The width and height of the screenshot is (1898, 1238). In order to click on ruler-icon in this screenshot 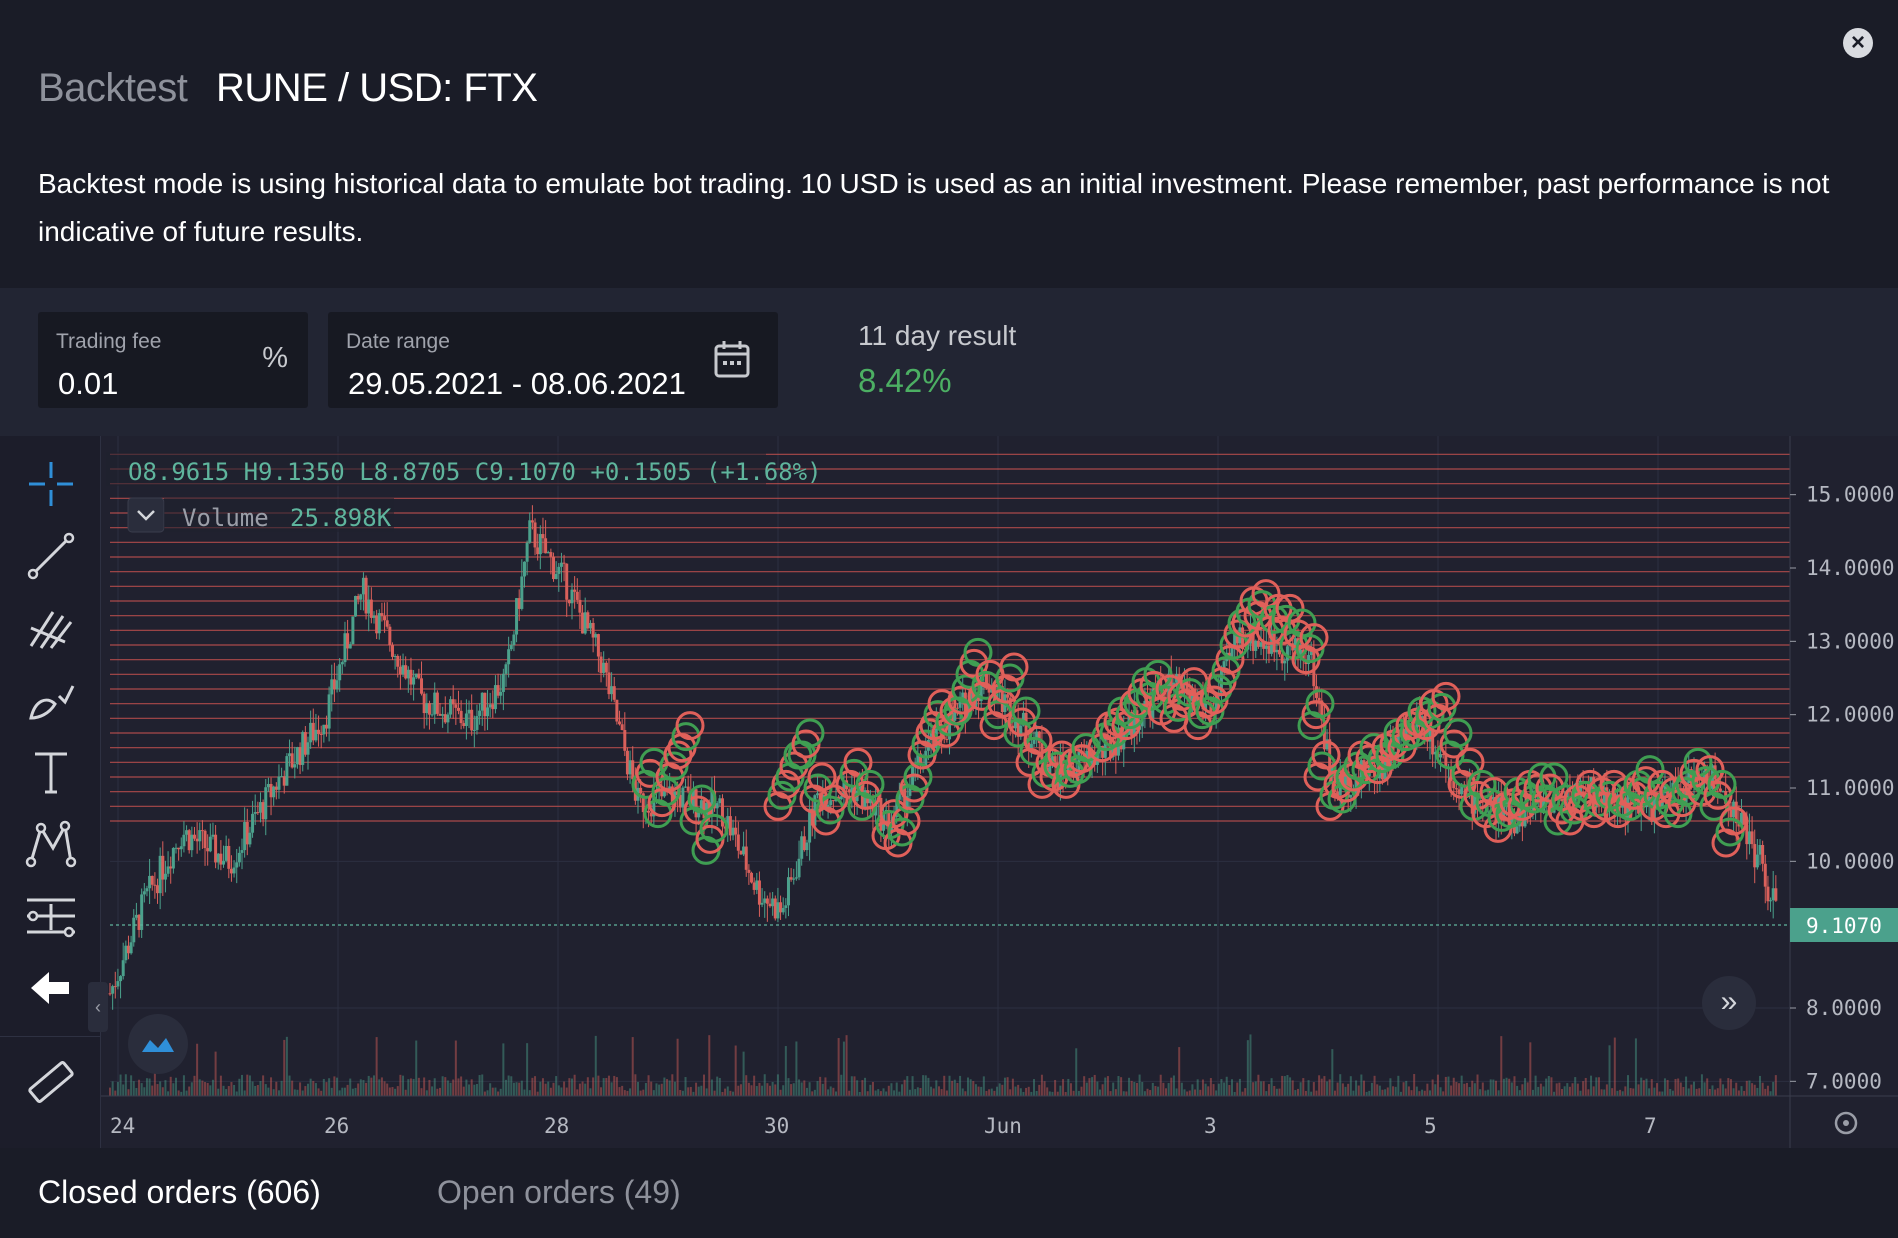, I will do `click(51, 1082)`.